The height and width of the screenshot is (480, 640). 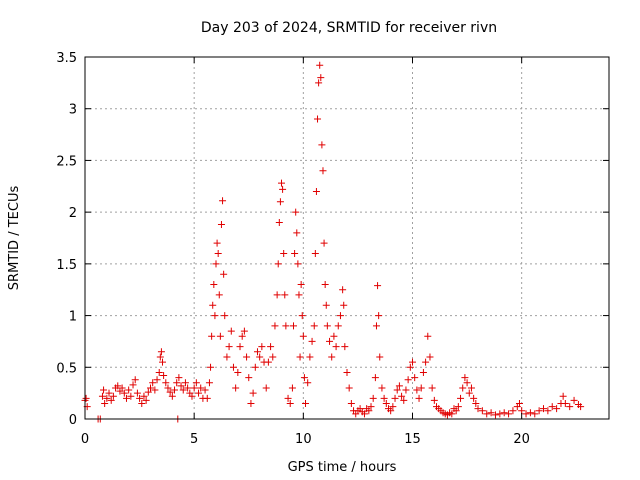 What do you see at coordinates (73, 420) in the screenshot?
I see `y-tick-label: 0` at bounding box center [73, 420].